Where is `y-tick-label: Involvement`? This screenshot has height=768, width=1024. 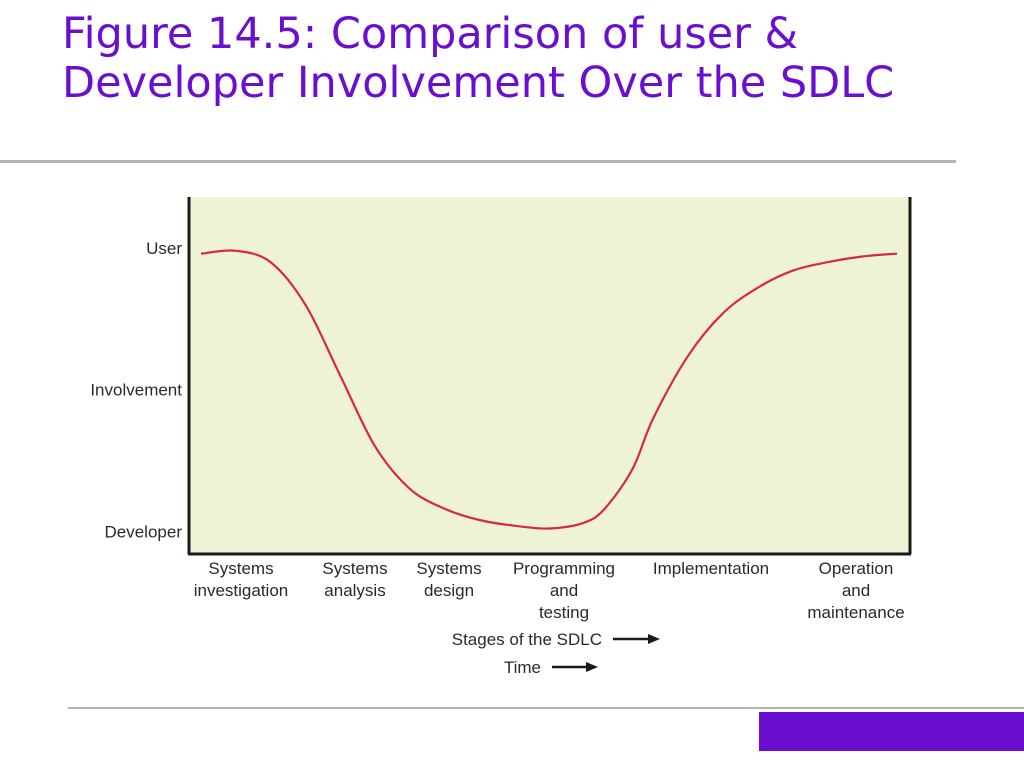
y-tick-label: Involvement is located at coordinates (136, 390).